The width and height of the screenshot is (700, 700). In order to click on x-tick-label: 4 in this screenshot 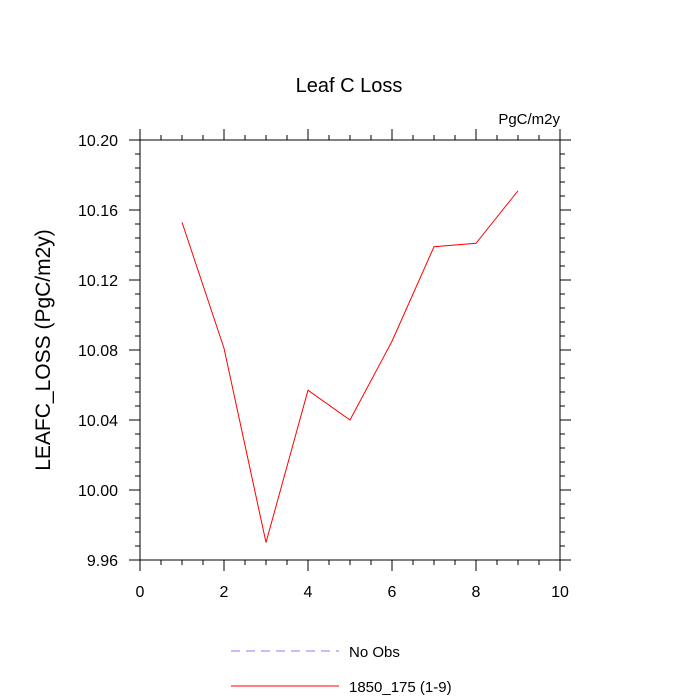, I will do `click(308, 592)`.